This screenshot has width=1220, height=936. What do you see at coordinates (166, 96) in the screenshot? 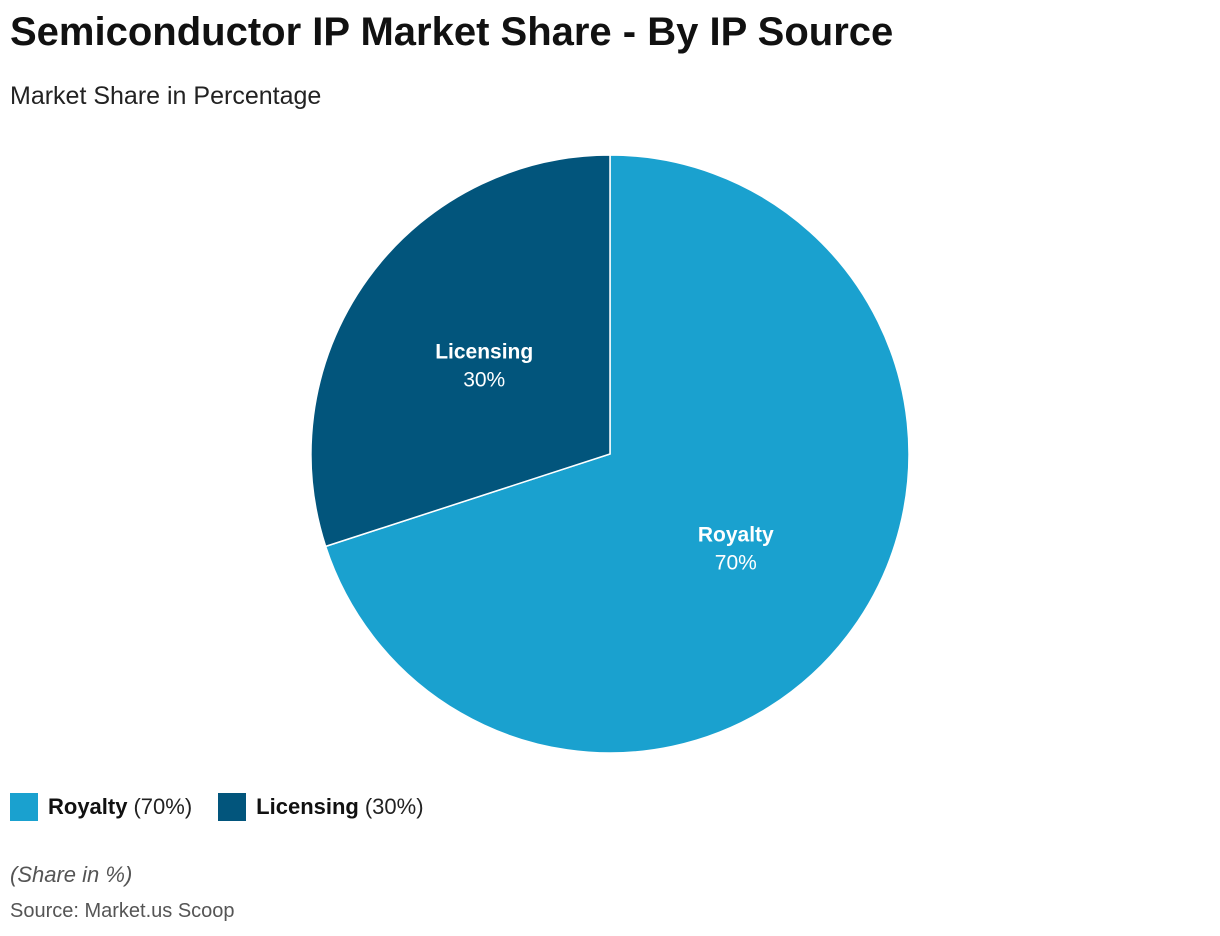
I see `chart-subtitle: Market Share in Percentage` at bounding box center [166, 96].